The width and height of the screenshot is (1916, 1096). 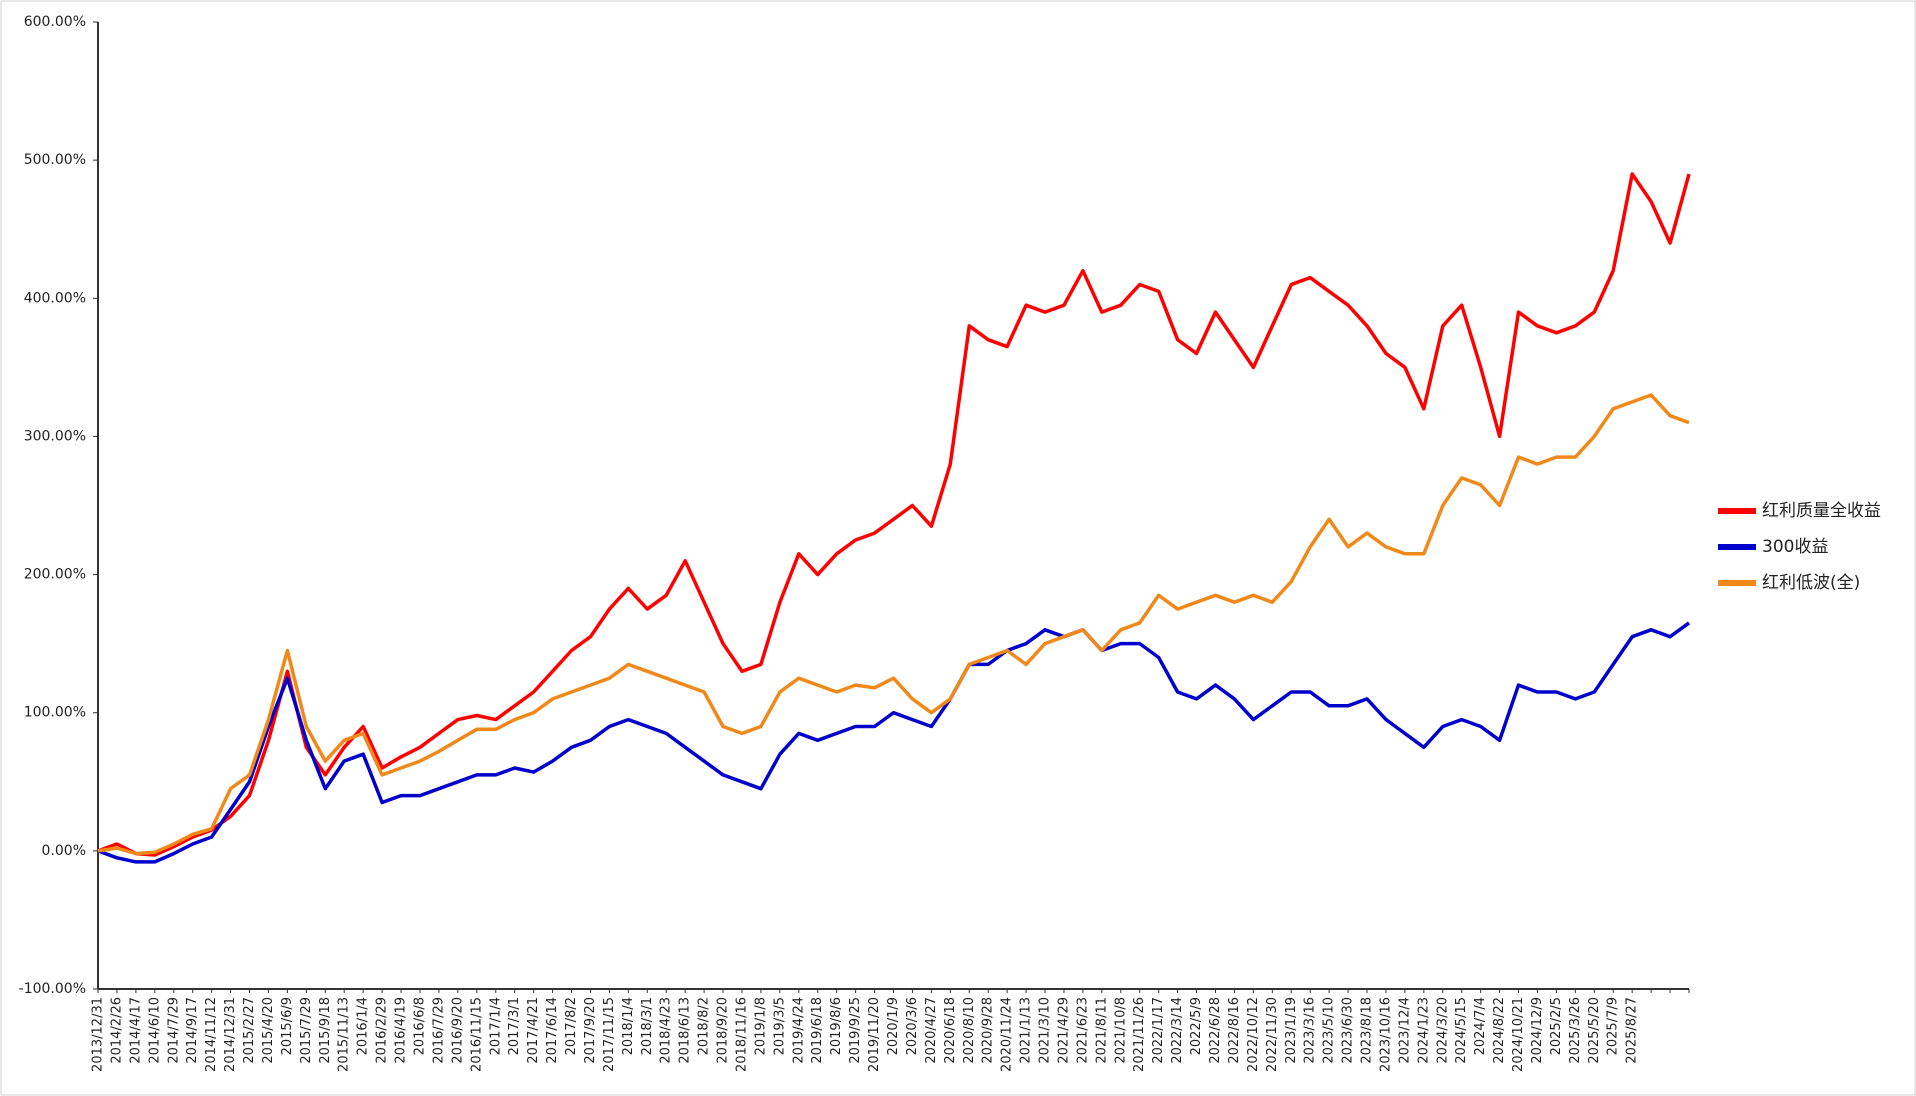 I want to click on x-tick-label: 2020/11/24, so click(x=1007, y=1034).